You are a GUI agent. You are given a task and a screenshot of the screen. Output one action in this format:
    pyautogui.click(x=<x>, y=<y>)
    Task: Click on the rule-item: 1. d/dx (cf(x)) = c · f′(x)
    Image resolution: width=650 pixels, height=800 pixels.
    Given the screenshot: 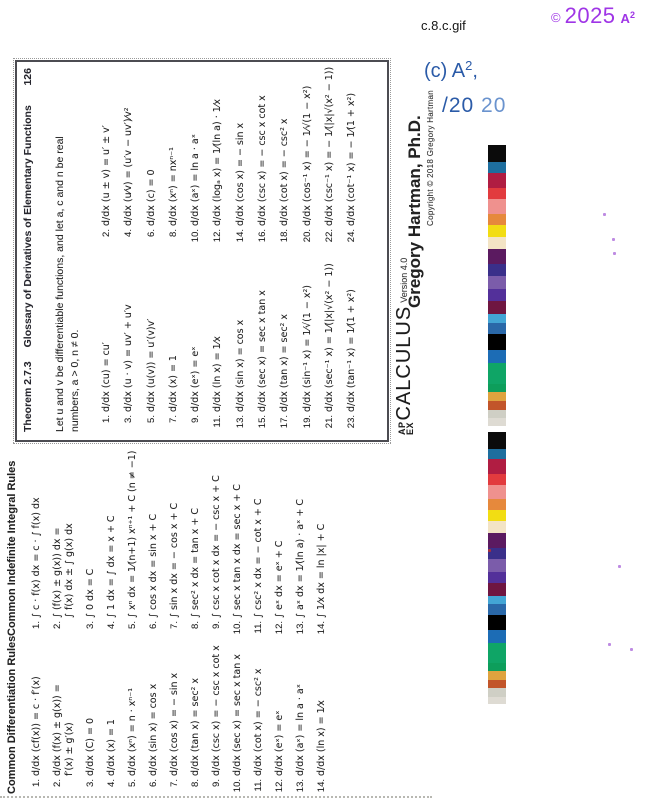 What is the action you would take?
    pyautogui.click(x=36, y=731)
    